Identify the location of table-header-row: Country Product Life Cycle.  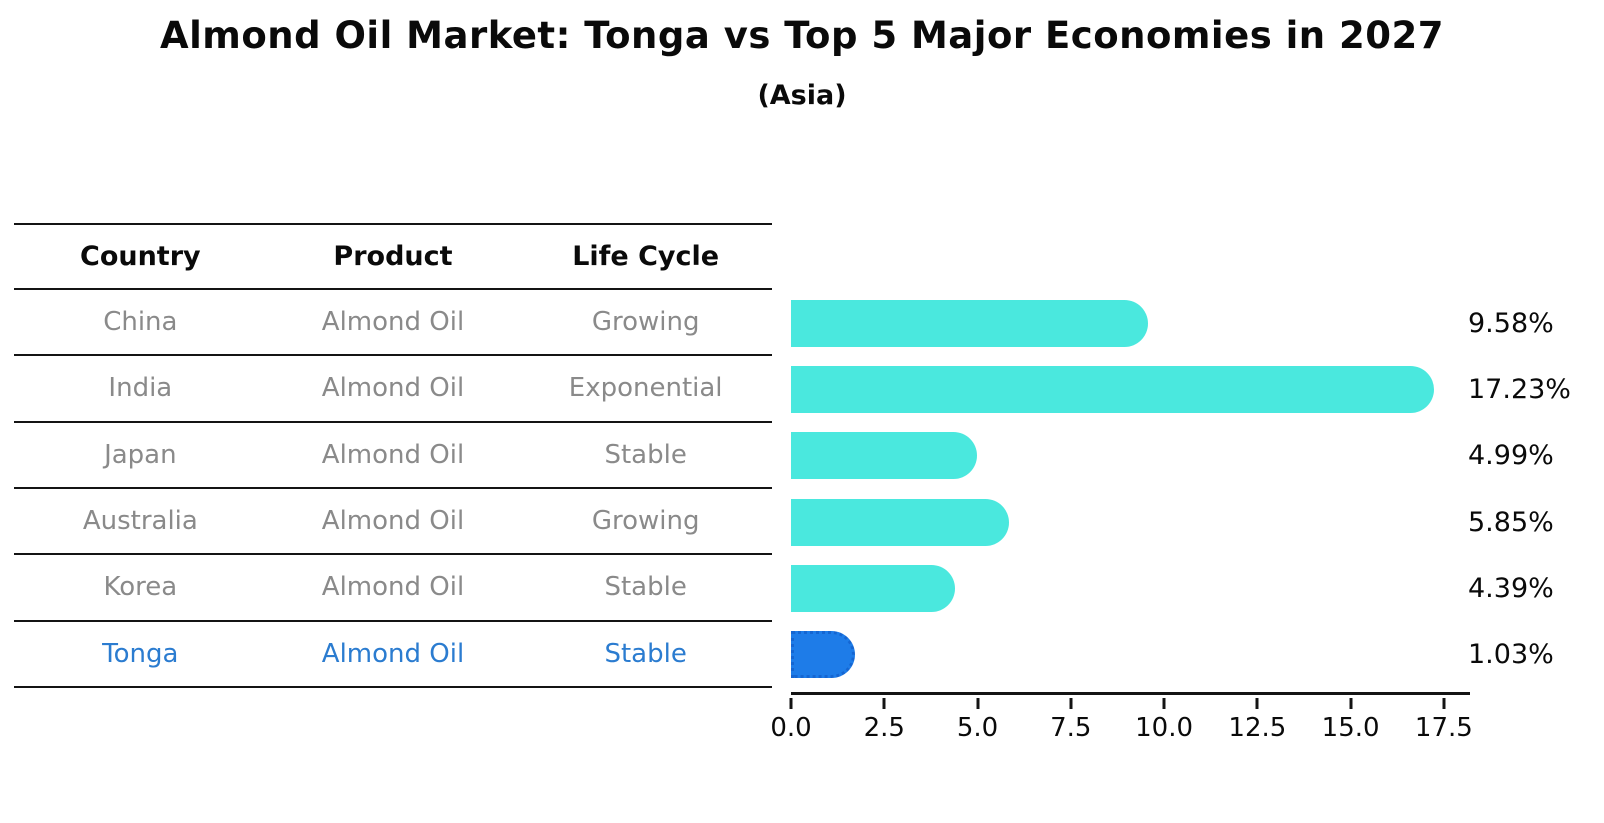
(393, 256).